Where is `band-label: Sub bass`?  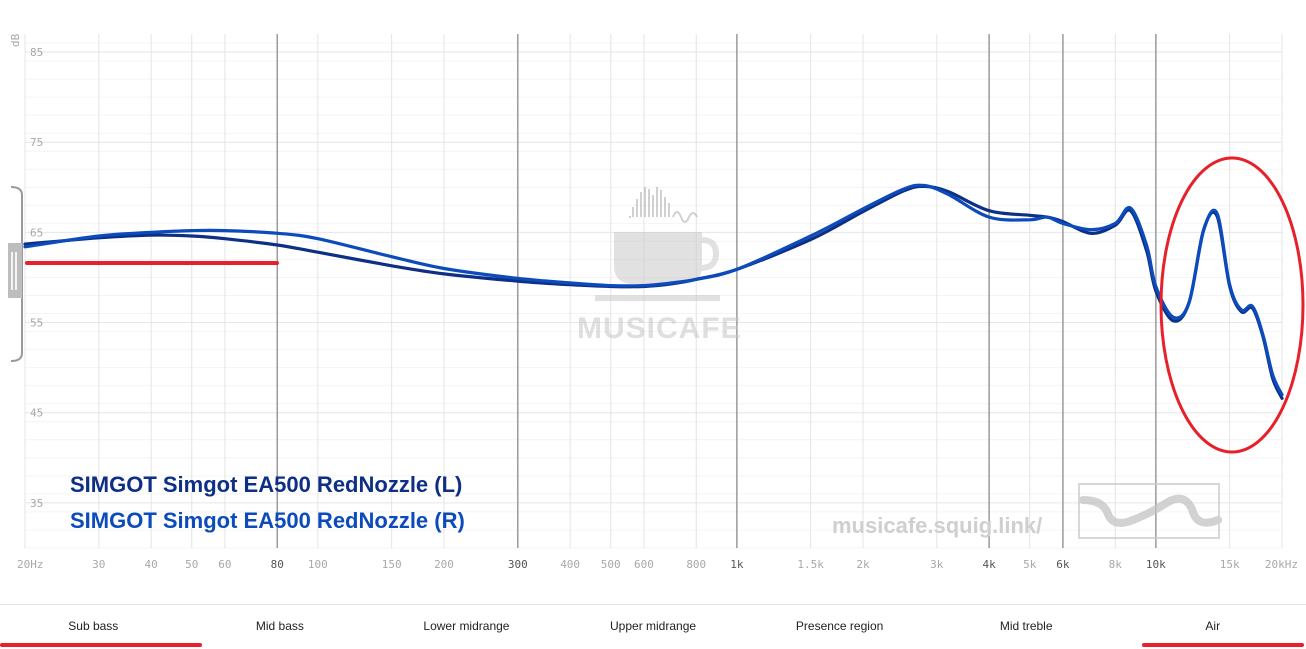 band-label: Sub bass is located at coordinates (93, 626).